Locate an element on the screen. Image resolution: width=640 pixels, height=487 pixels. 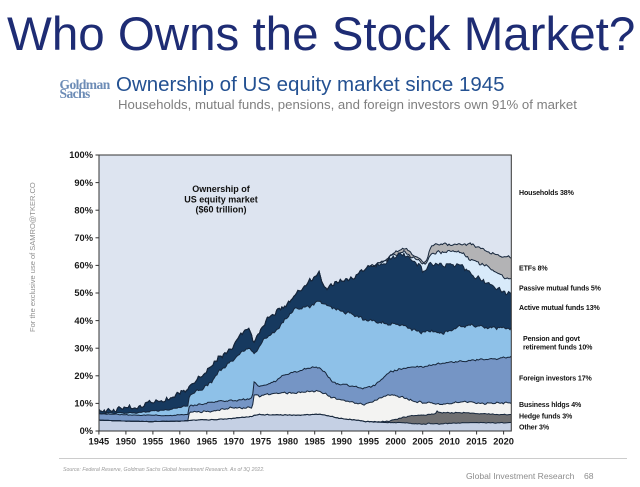
svg-text: 100% is located at coordinates (81, 155).